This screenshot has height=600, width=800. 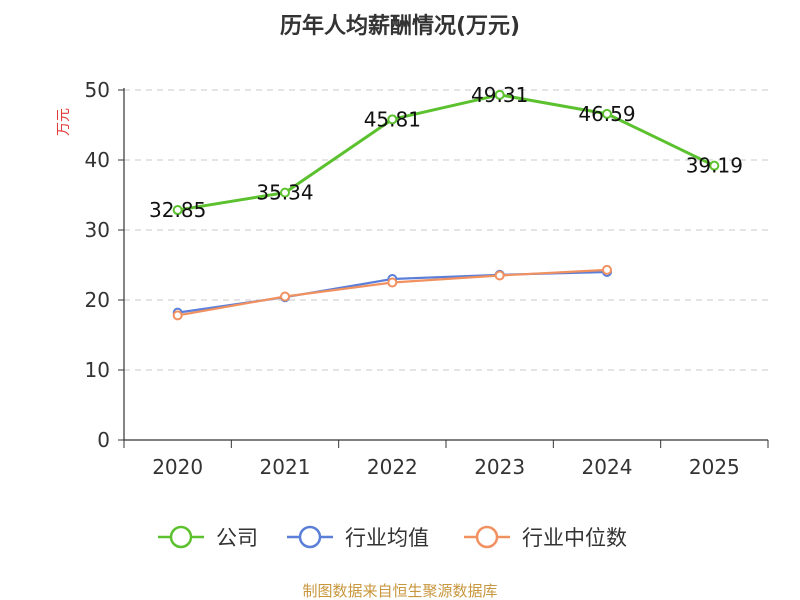 I want to click on x-tick-label: 2024, so click(x=607, y=467).